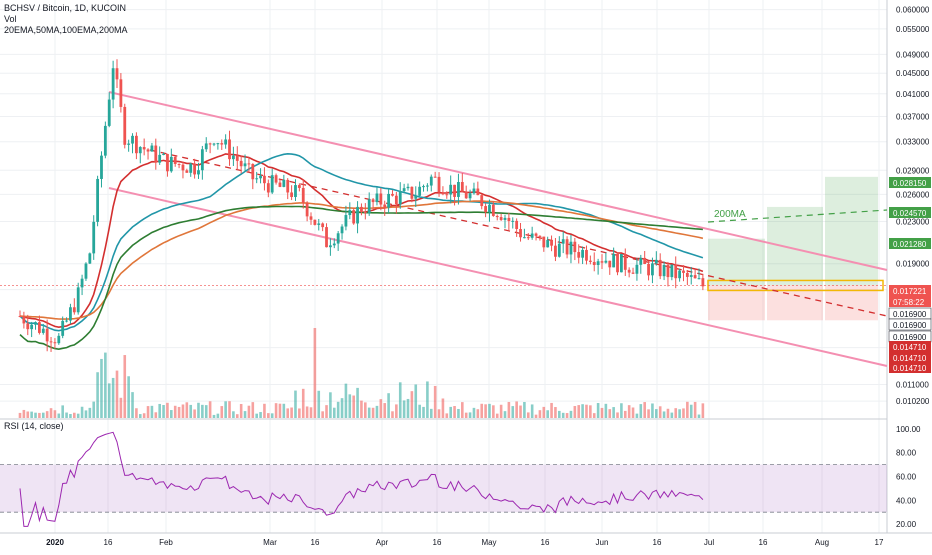  What do you see at coordinates (913, 116) in the screenshot?
I see `price-tick-label: 0.037000` at bounding box center [913, 116].